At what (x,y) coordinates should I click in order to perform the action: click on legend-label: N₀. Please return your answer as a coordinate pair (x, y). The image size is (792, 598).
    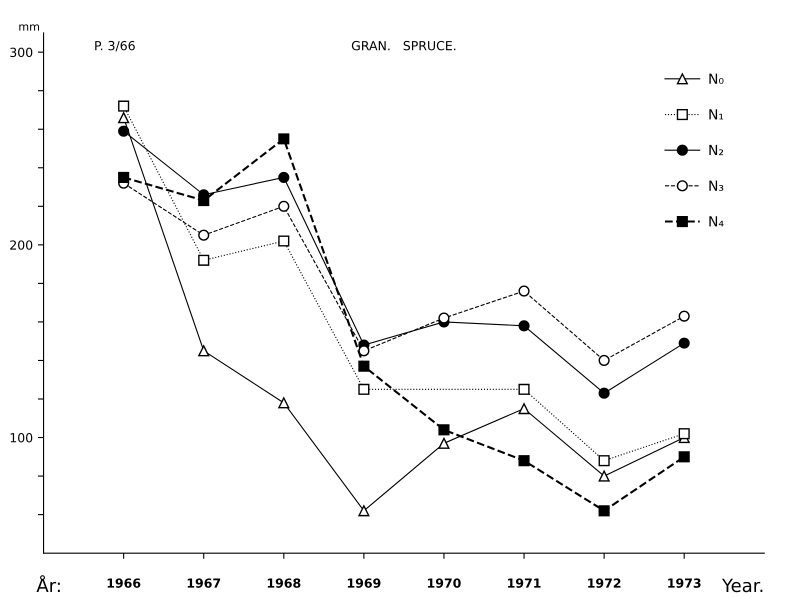
    Looking at the image, I should click on (716, 79).